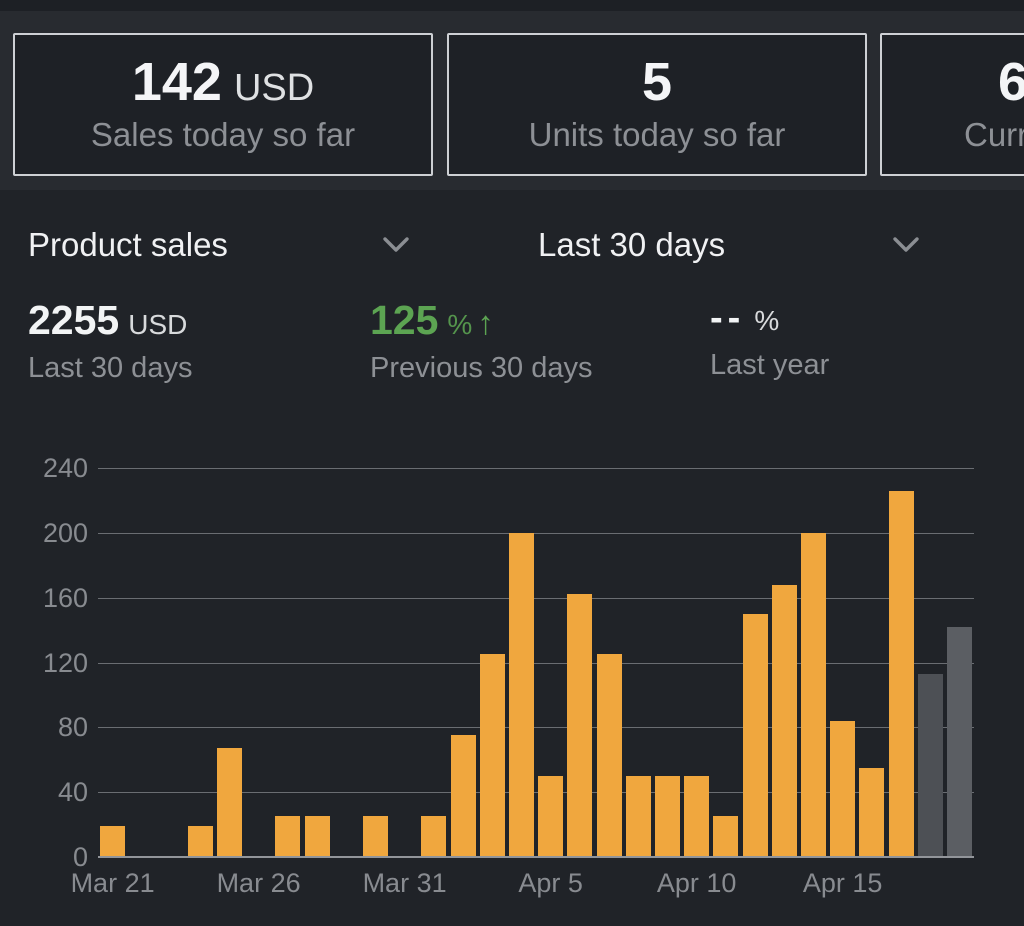  What do you see at coordinates (696, 883) in the screenshot?
I see `x-tick-label-apr-10: Apr 10` at bounding box center [696, 883].